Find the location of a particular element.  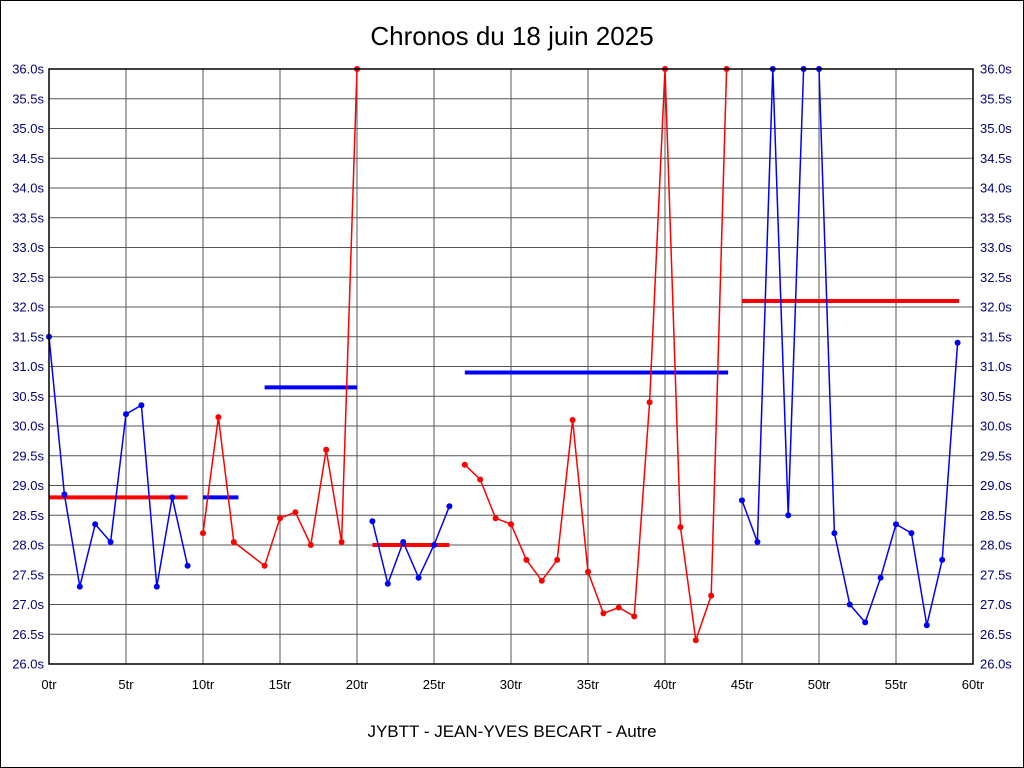

y-tick-label-right: 27.5s is located at coordinates (996, 574).